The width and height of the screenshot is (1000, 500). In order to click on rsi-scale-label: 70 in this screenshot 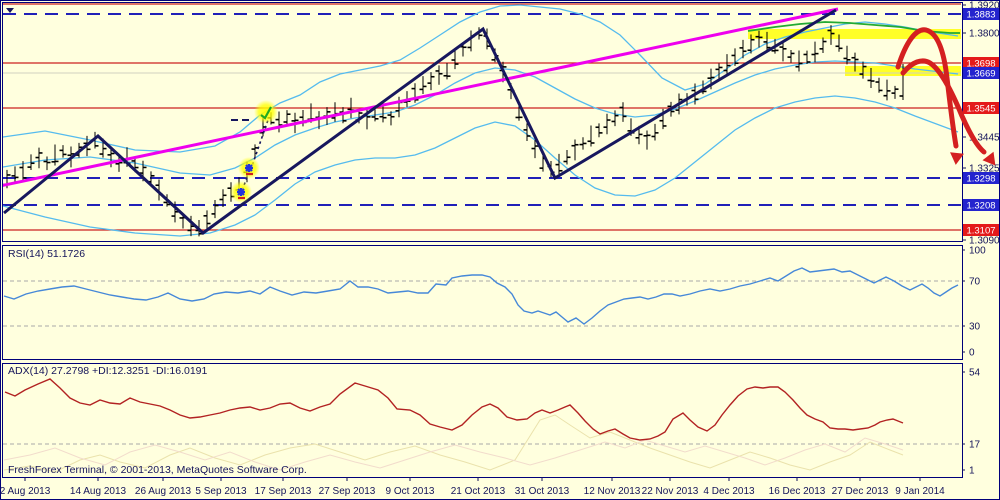, I will do `click(975, 282)`.